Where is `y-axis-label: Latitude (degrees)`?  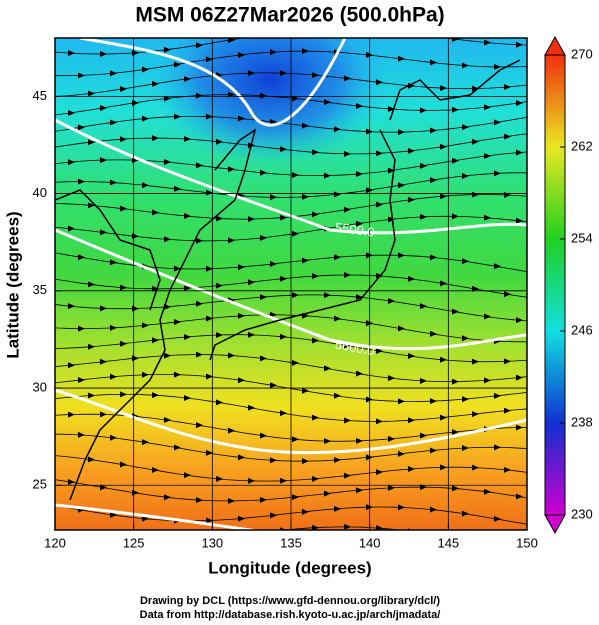
y-axis-label: Latitude (degrees) is located at coordinates (12, 284).